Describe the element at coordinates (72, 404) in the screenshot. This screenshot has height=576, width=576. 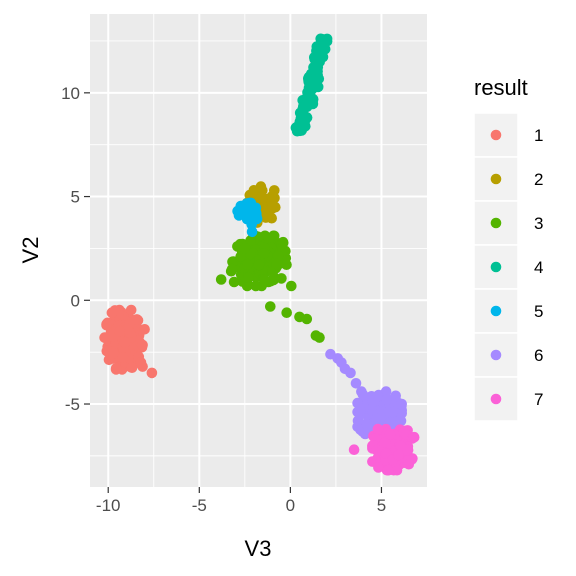
I see `y-tick-label: -5` at that location.